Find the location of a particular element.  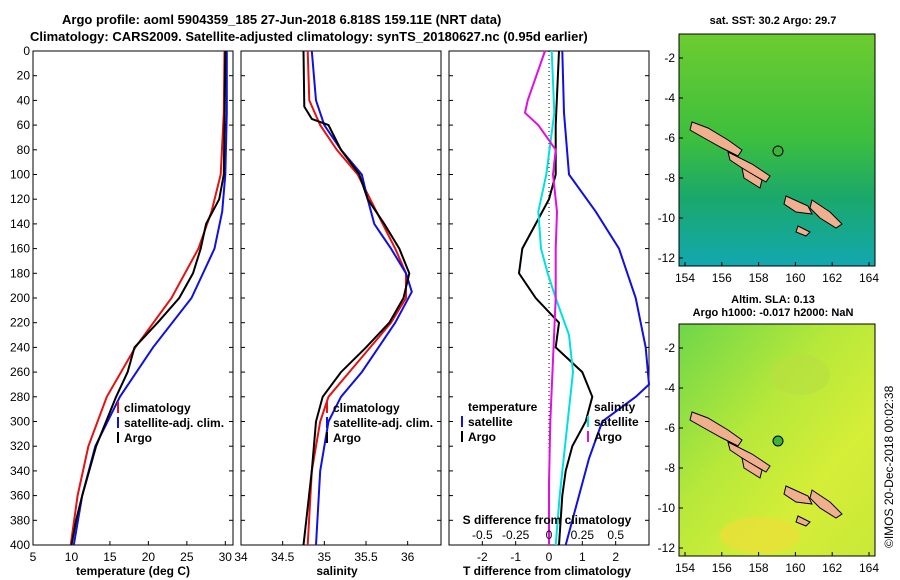

salinity-xlabel: salinity is located at coordinates (337, 571).